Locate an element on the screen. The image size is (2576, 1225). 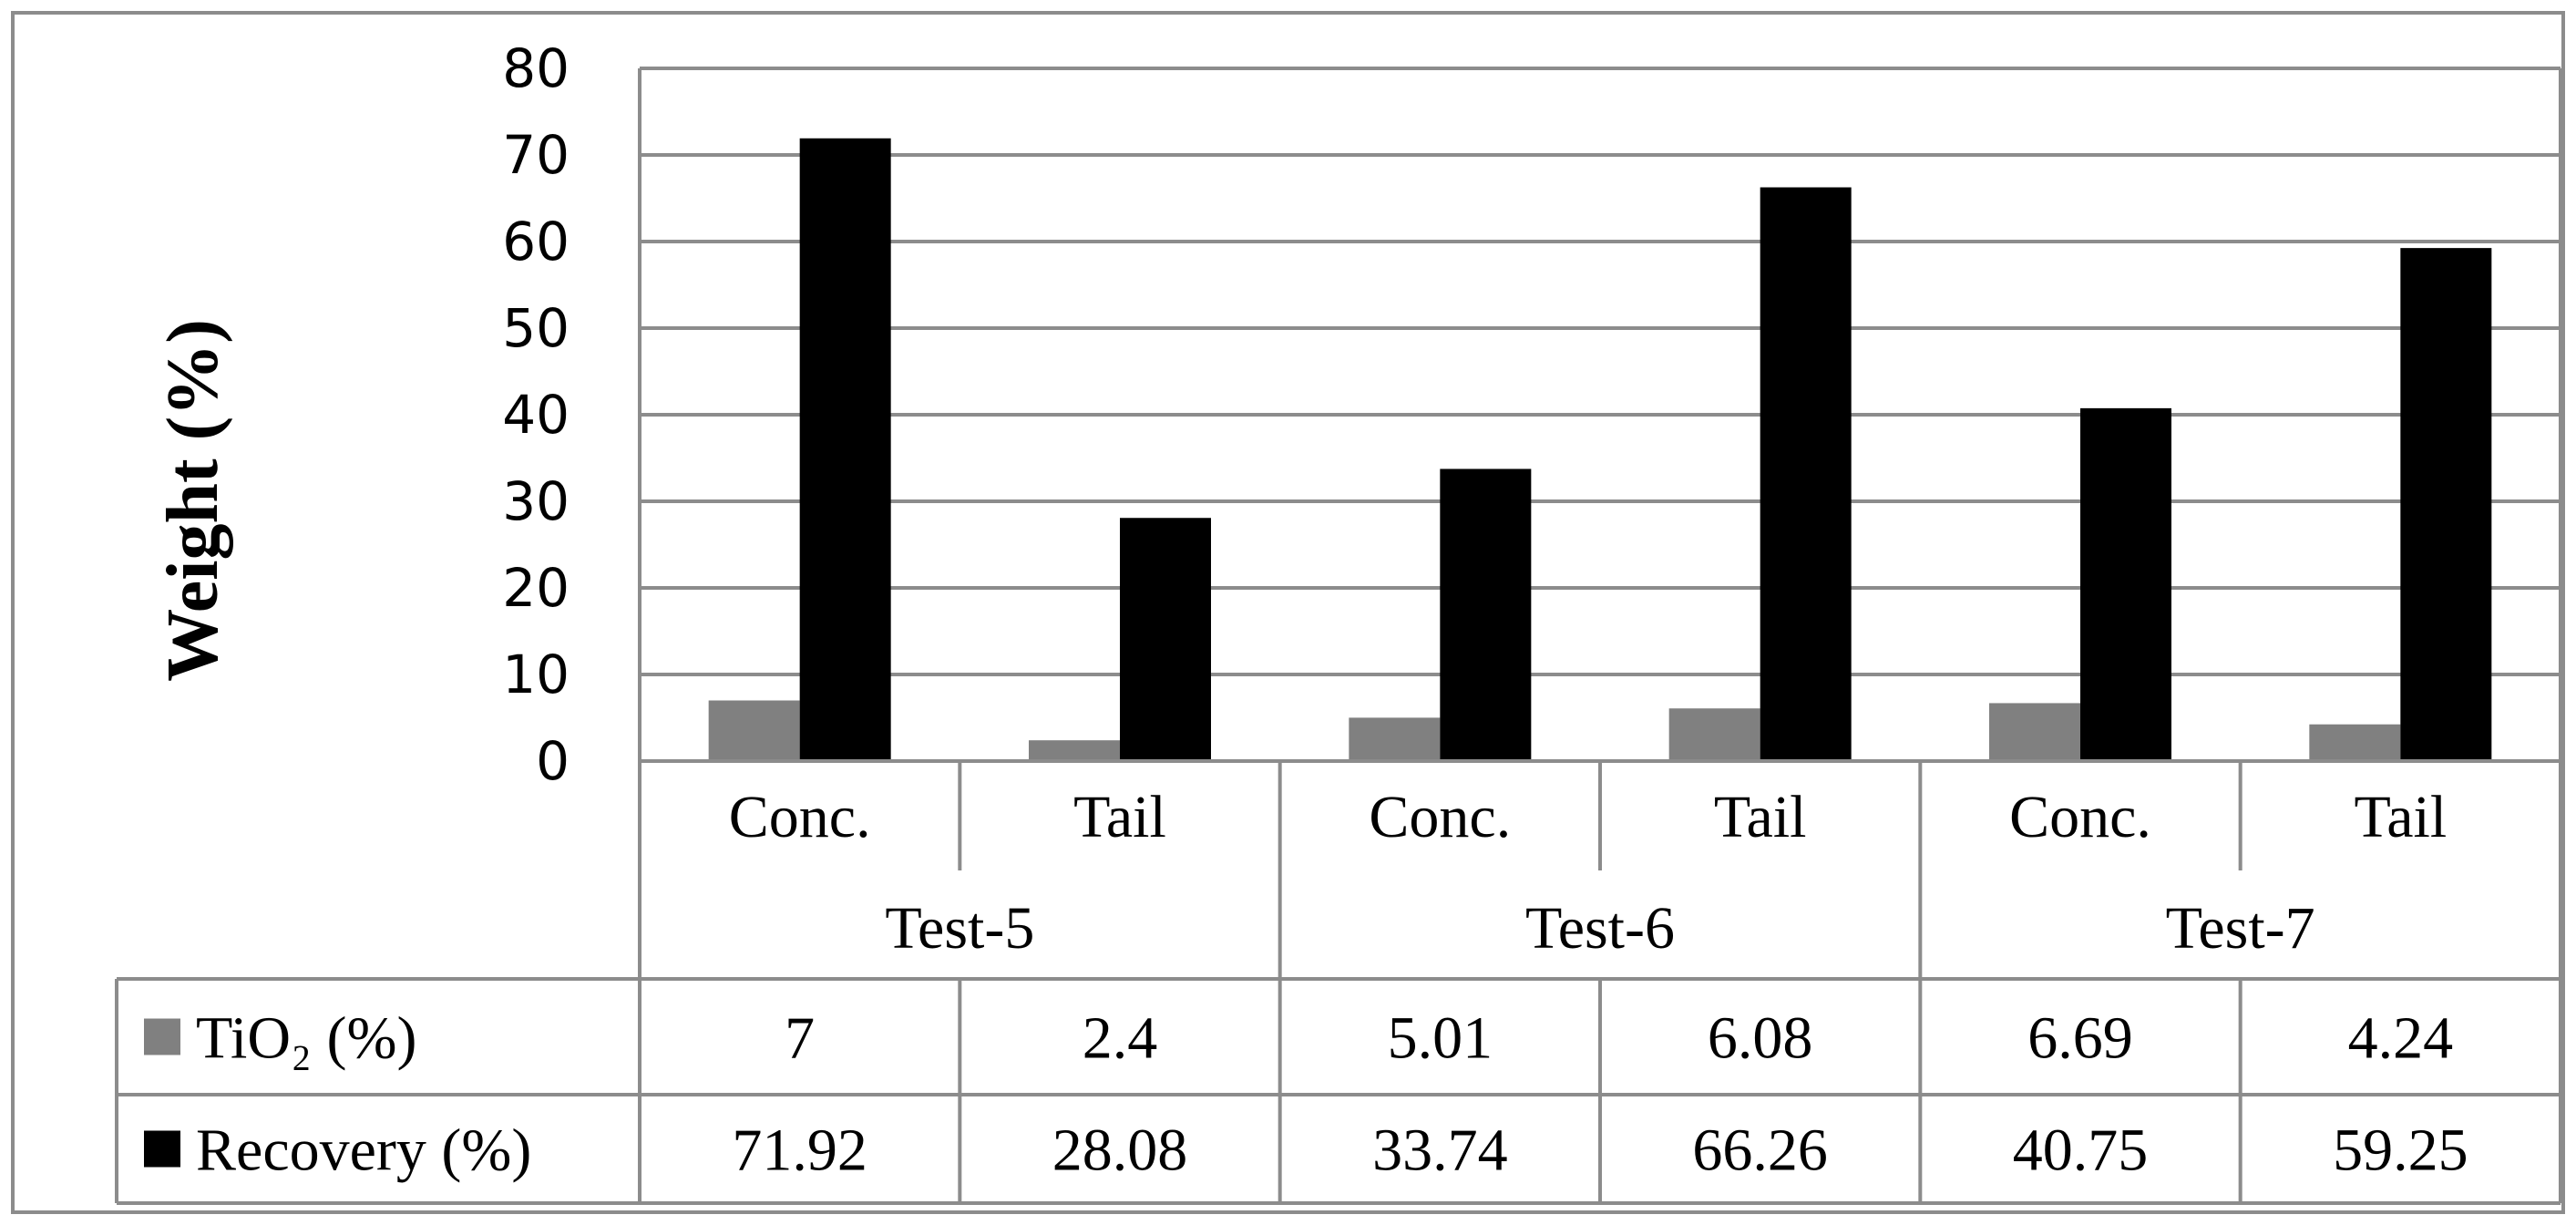
data-table-cell: 6.08 is located at coordinates (1761, 1038).